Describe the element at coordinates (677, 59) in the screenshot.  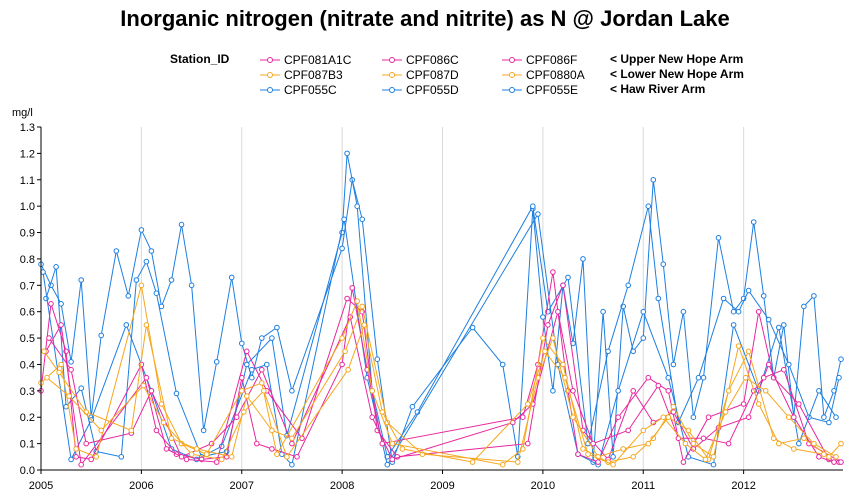
I see `legend-group-upper: < Upper New Hope Arm` at that location.